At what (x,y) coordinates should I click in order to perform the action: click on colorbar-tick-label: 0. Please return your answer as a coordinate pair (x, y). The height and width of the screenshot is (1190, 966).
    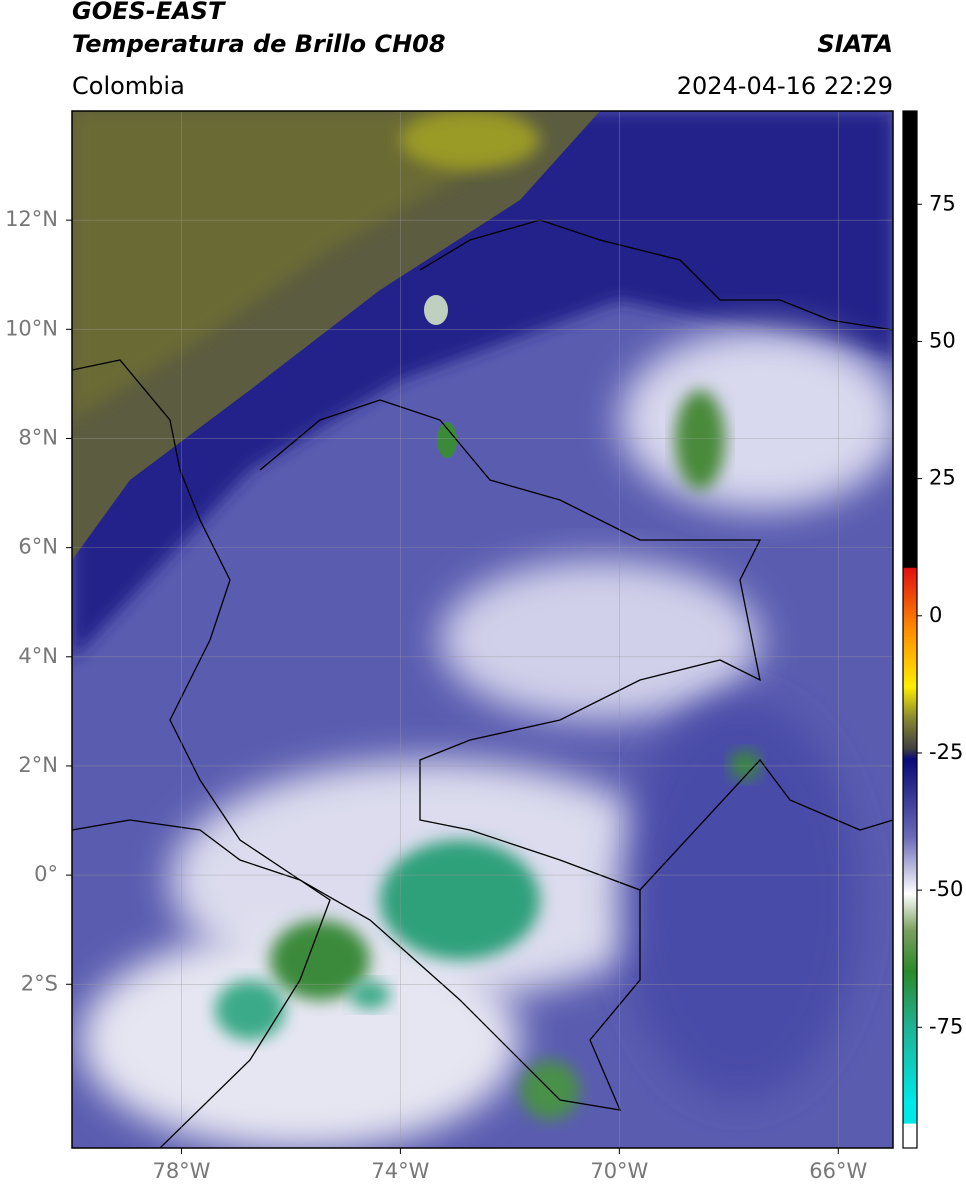
    Looking at the image, I should click on (935, 615).